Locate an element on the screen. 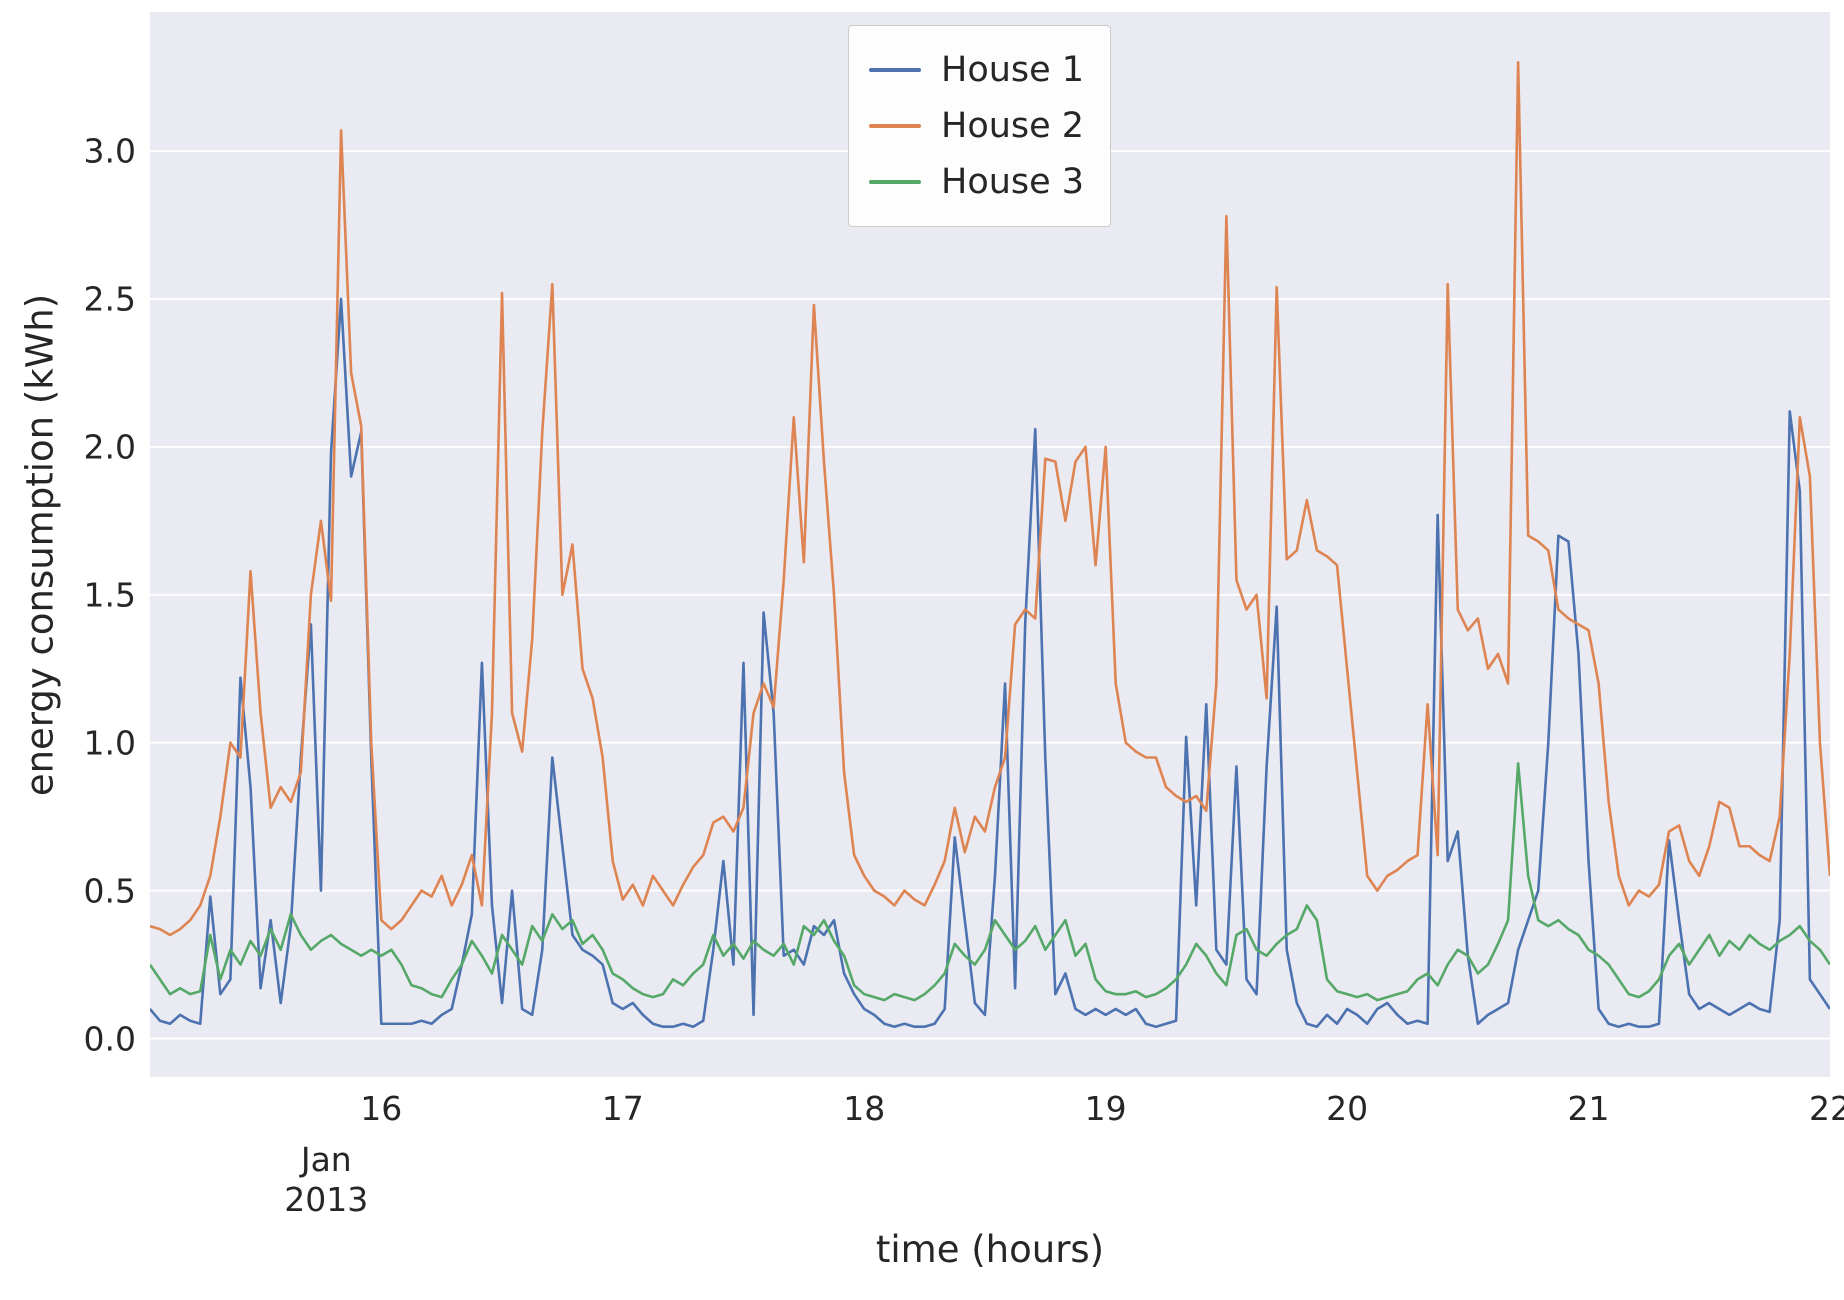 This screenshot has height=1300, width=1844. x-tick-label: 18 is located at coordinates (864, 1108).